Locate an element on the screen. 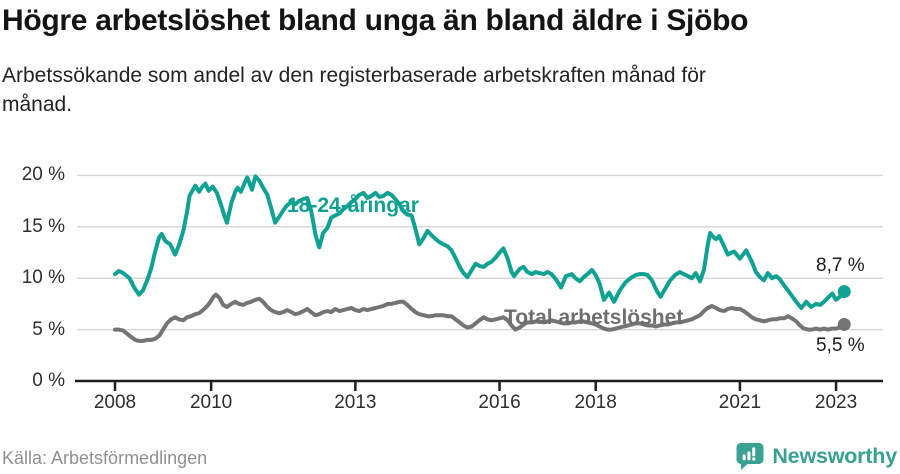  newsworthy-brand-text: Newsworthy is located at coordinates (834, 455).